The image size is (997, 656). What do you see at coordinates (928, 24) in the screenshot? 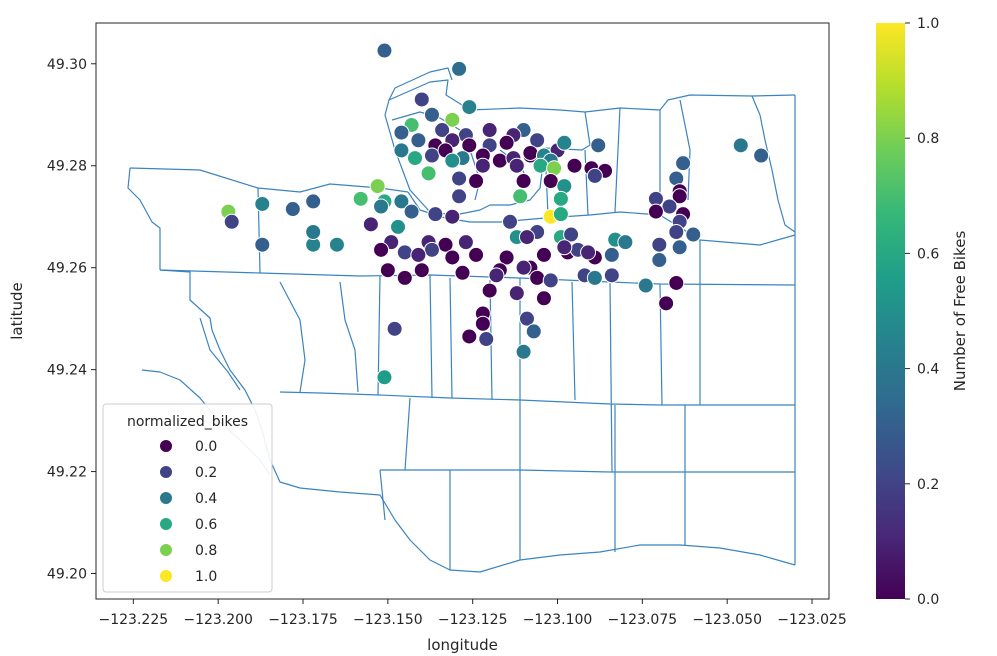
I see `colorbar-tick-label: 1.0` at bounding box center [928, 24].